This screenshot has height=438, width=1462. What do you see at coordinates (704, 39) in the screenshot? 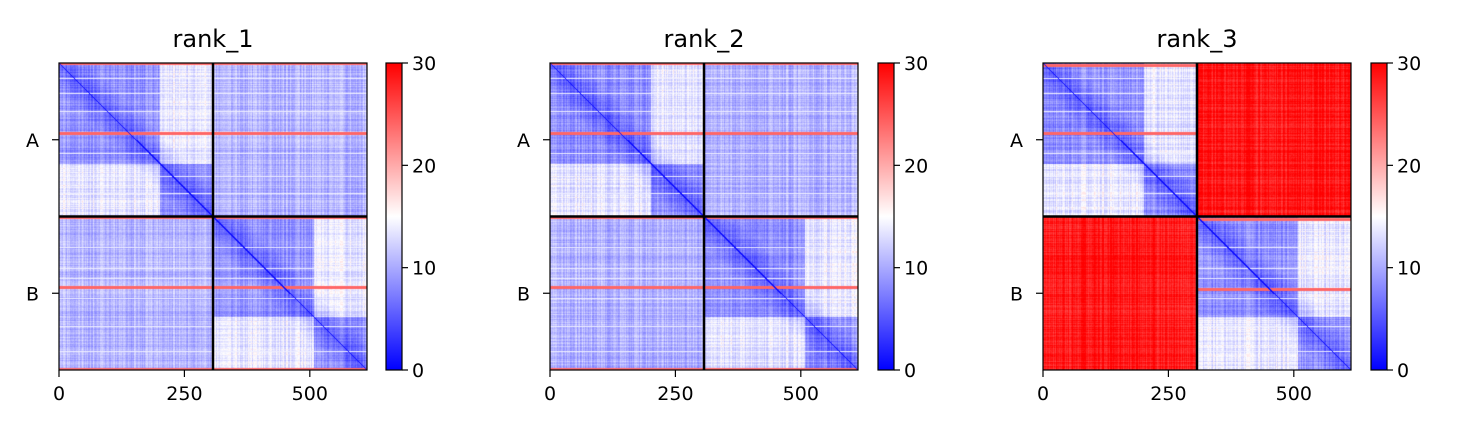
I see `chart-title: rank_2` at bounding box center [704, 39].